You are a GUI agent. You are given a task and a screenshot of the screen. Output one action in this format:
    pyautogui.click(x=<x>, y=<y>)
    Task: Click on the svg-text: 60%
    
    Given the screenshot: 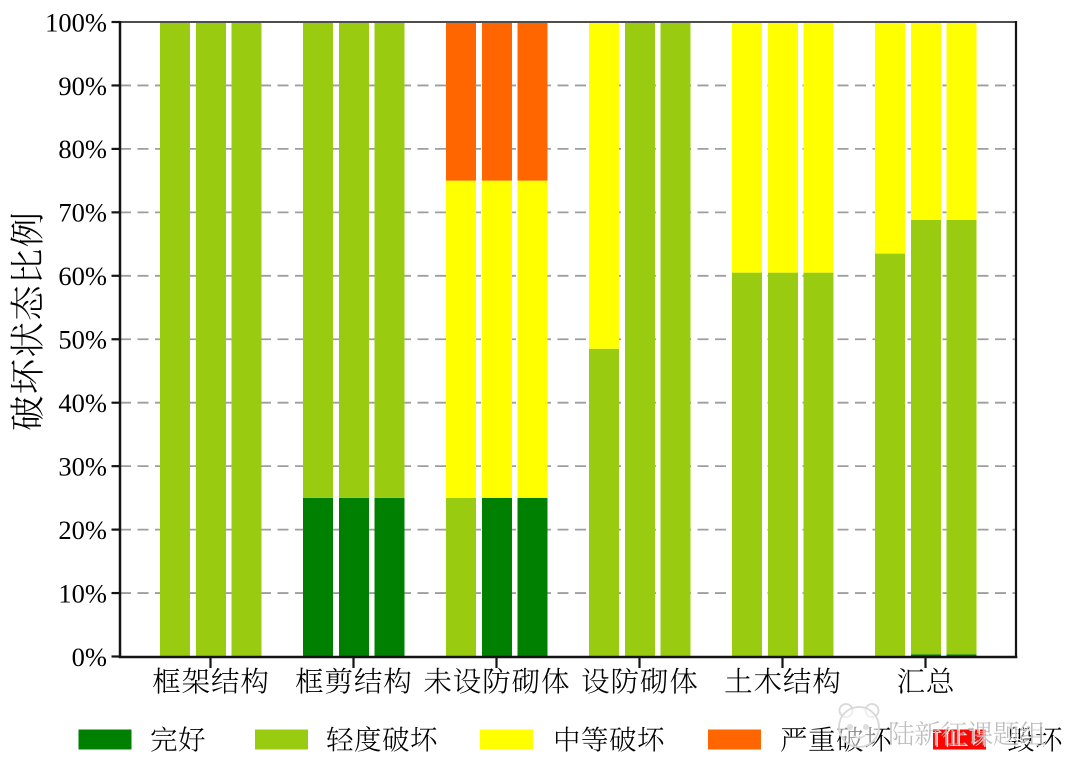 What is the action you would take?
    pyautogui.click(x=82, y=276)
    